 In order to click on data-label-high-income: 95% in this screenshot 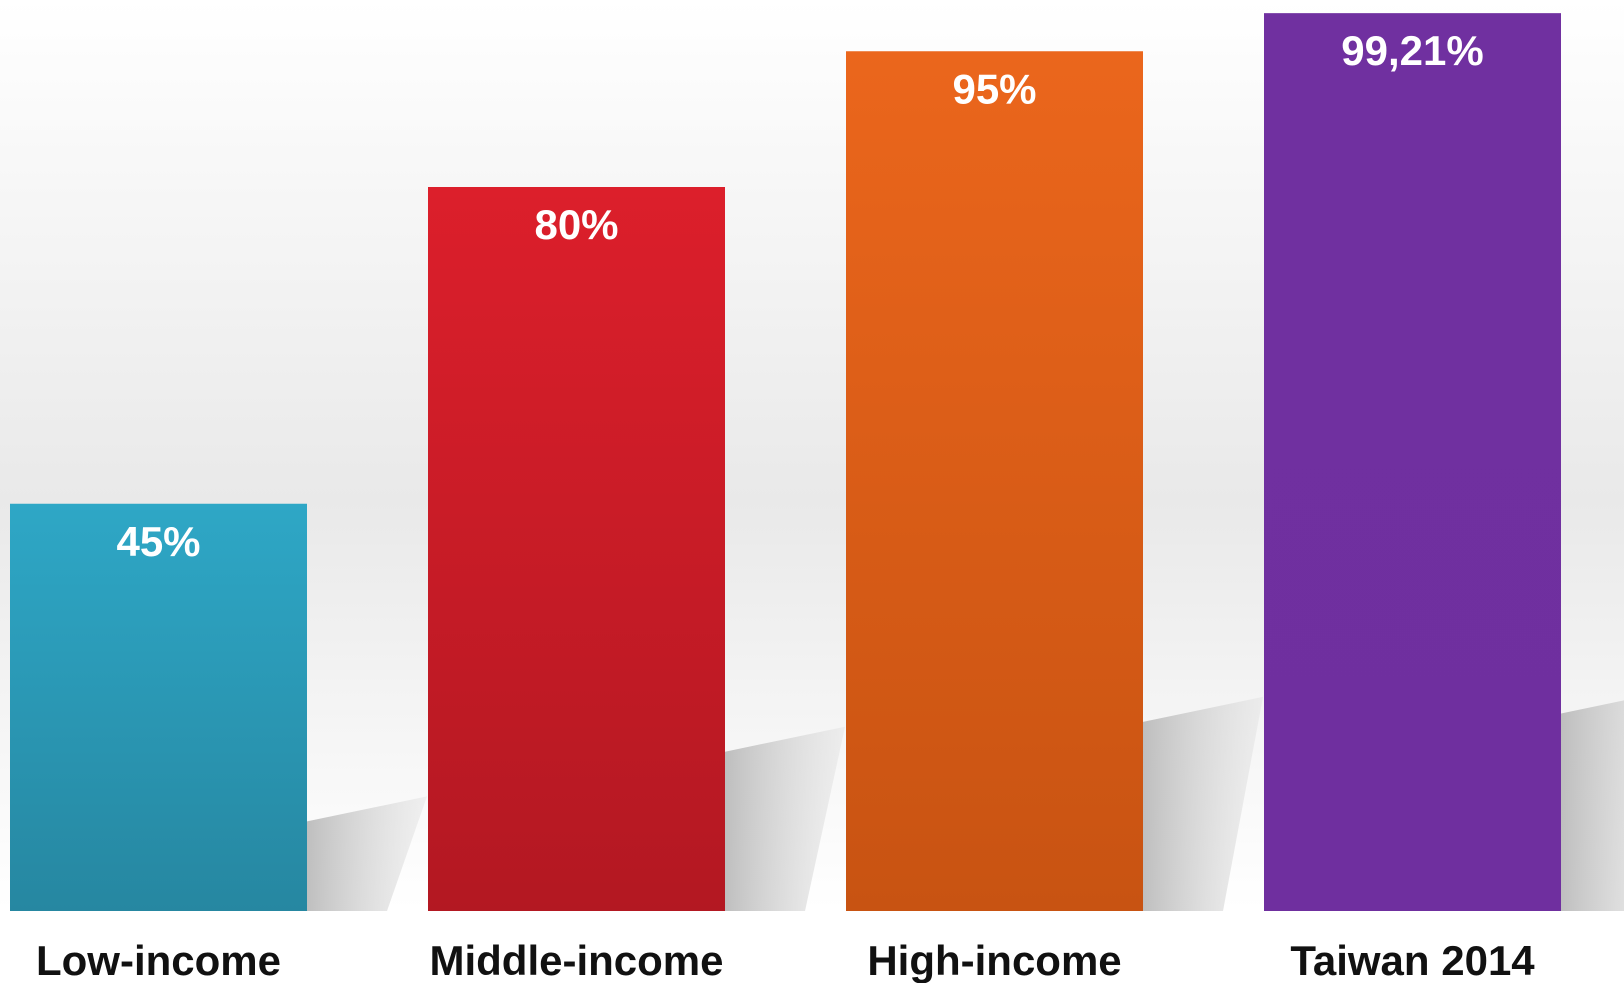, I will do `click(994, 88)`.